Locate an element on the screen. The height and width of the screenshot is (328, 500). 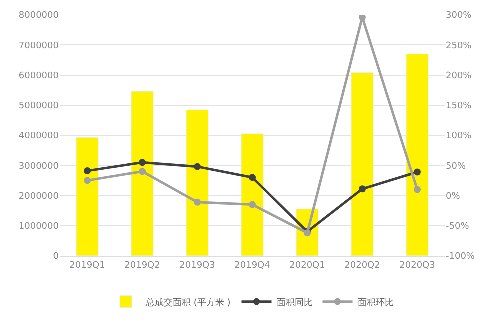
legend-label: 总成交面积 (平方米 ) is located at coordinates (188, 302).